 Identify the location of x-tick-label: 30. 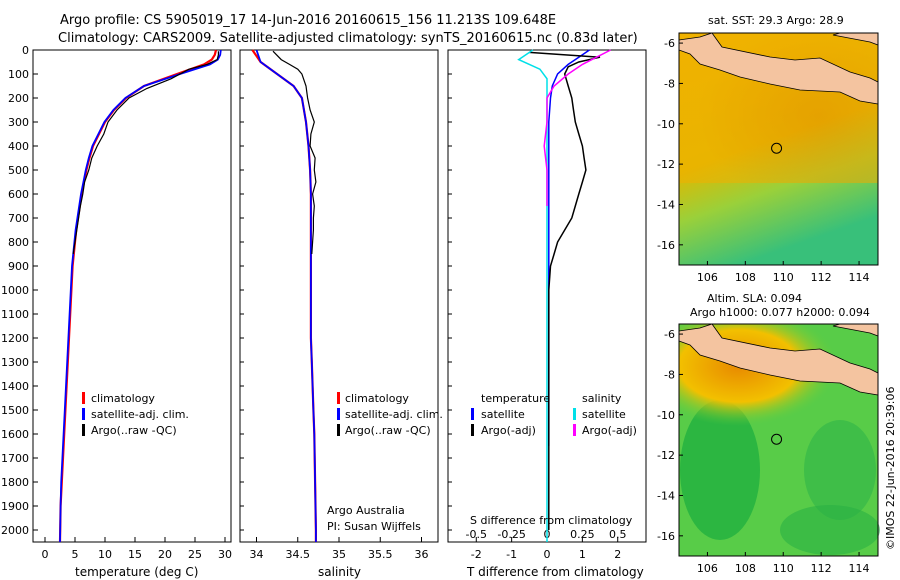
(225, 554).